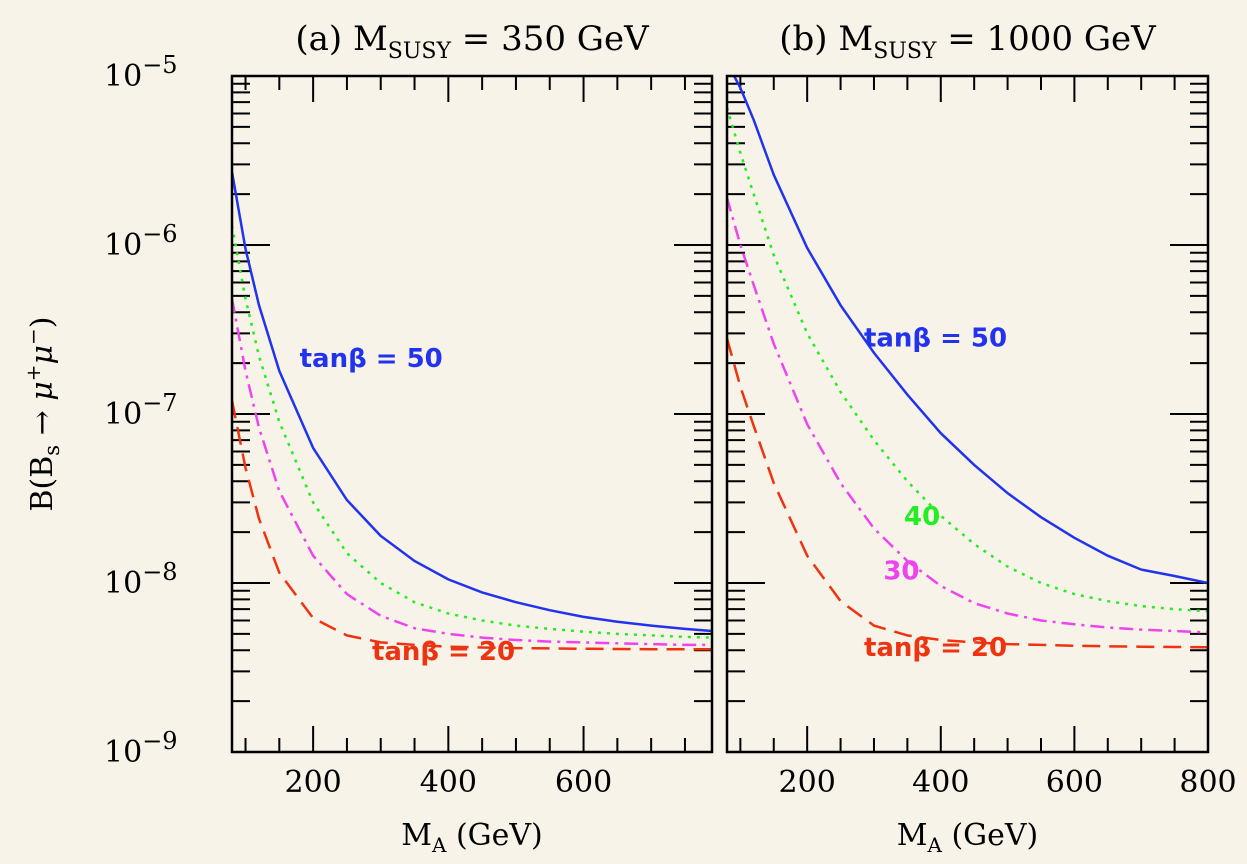 The width and height of the screenshot is (1247, 864). I want to click on y-axis-label-text: B(Bs → μ+μ−), so click(42, 413).